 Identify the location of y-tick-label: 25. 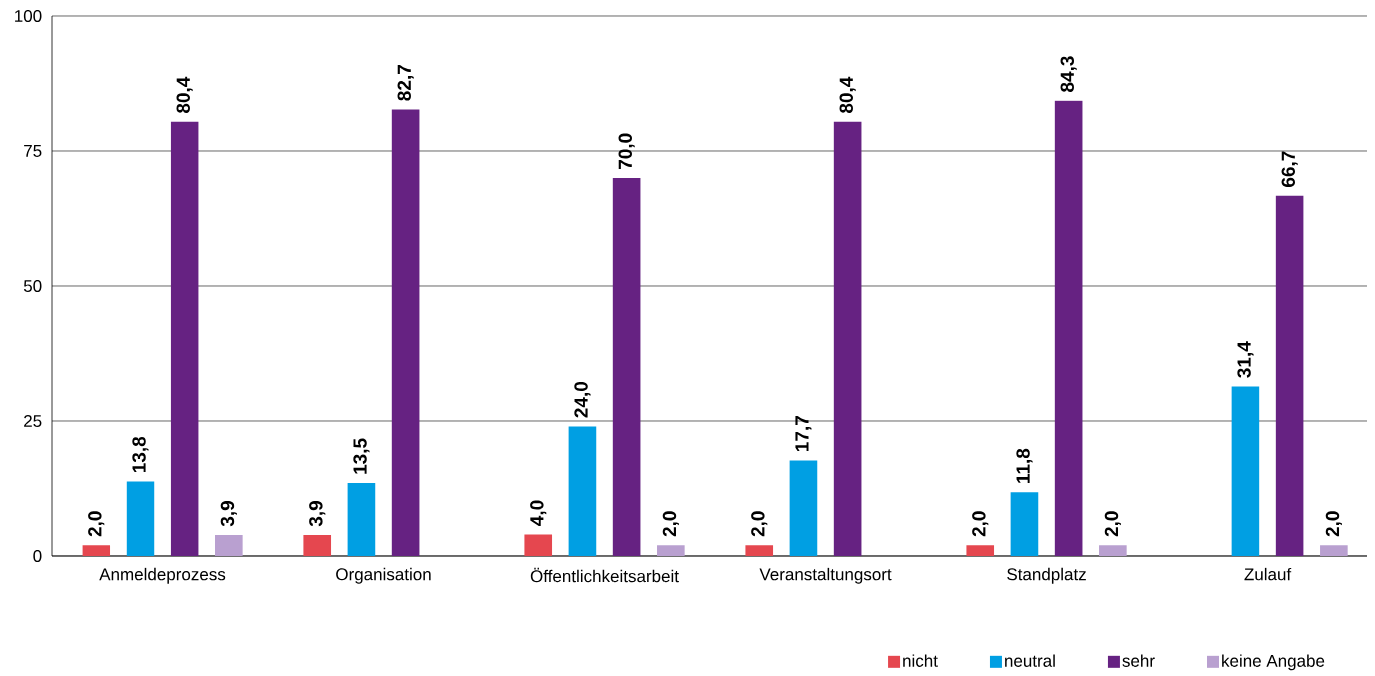
(33, 421).